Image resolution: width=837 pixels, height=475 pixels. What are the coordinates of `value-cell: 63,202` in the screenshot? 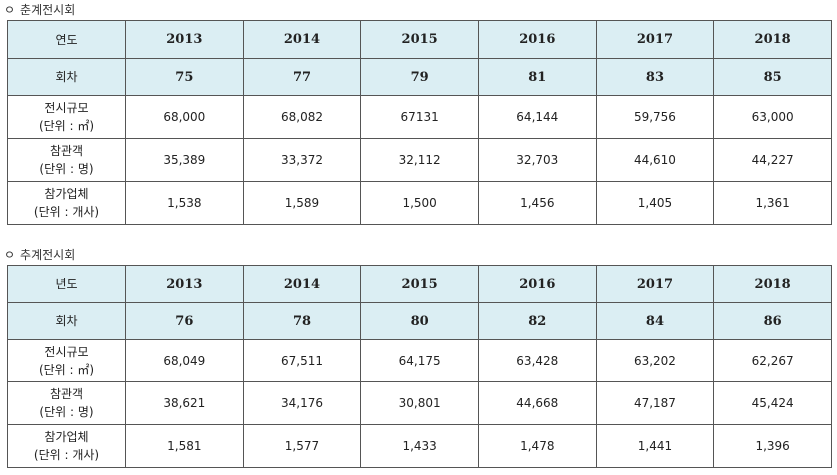 It's located at (655, 360).